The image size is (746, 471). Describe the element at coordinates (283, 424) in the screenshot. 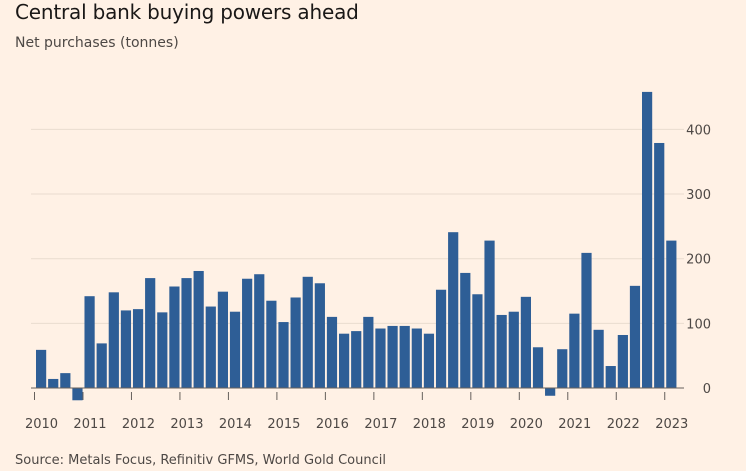

I see `x-tick-label: 2015` at that location.